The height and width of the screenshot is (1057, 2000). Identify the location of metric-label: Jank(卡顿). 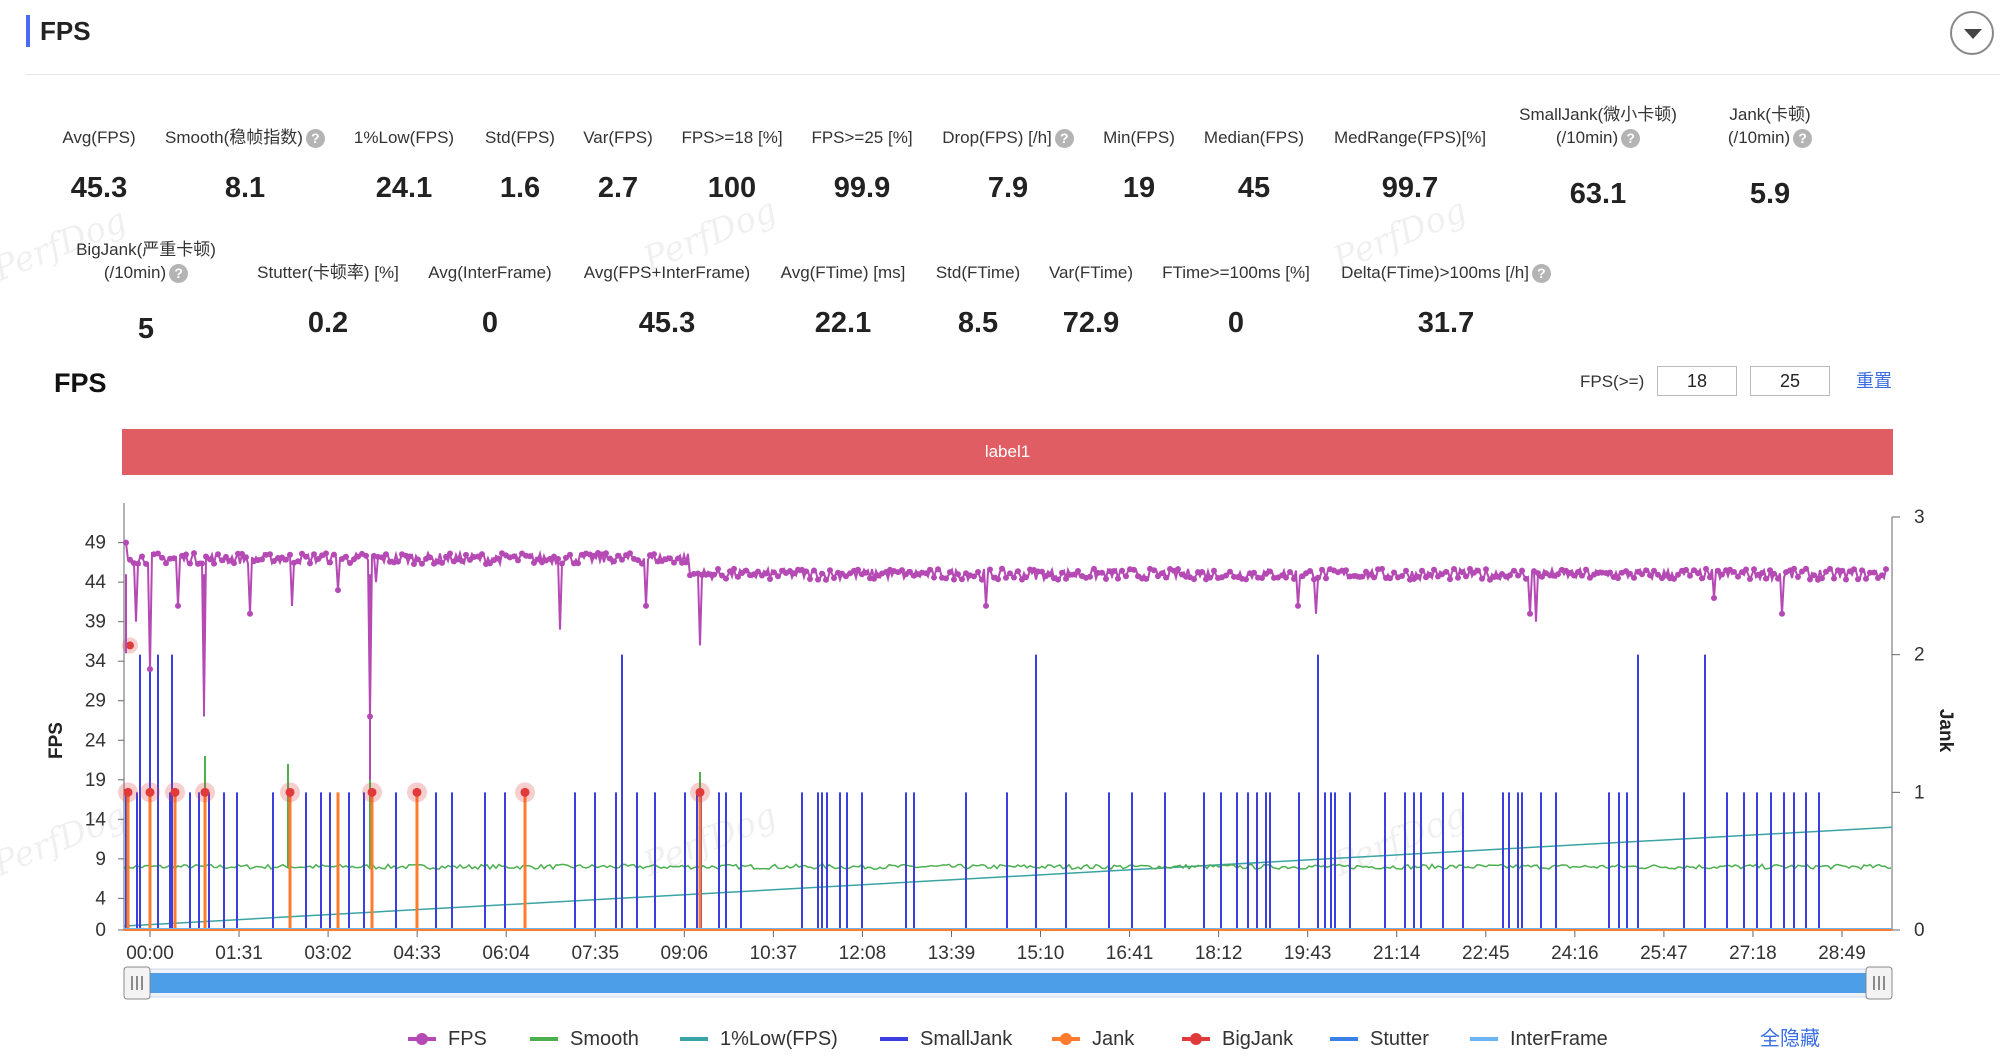
(1770, 114).